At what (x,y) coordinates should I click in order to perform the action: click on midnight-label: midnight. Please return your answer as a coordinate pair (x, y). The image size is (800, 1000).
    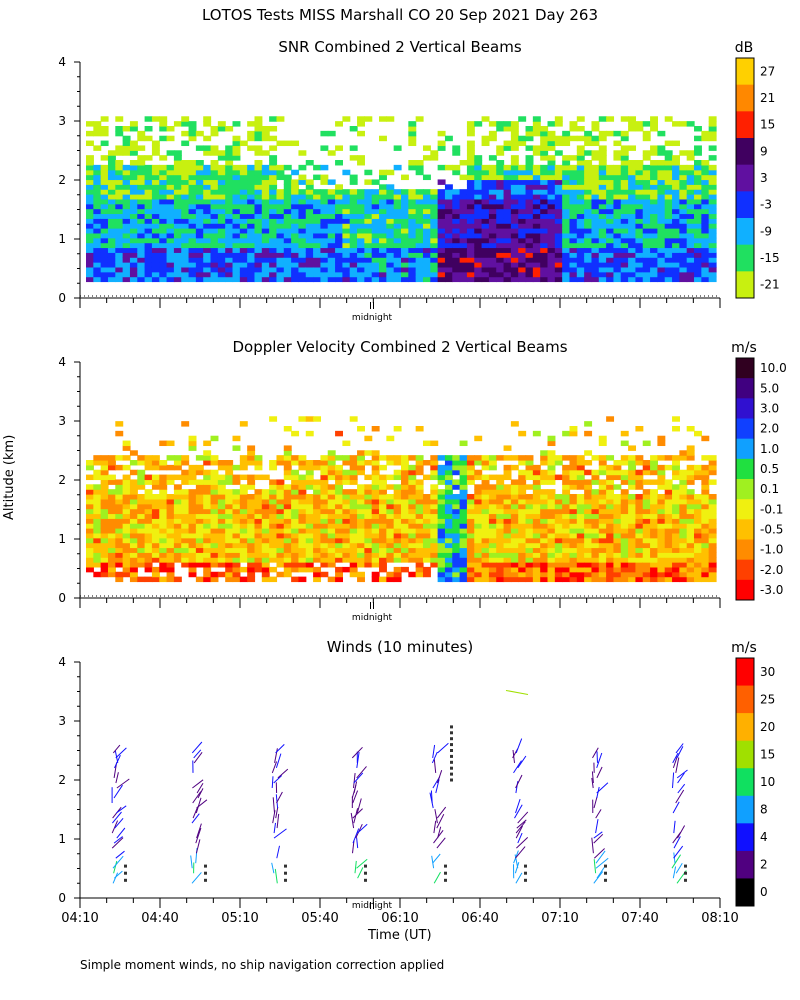
    Looking at the image, I should click on (372, 618).